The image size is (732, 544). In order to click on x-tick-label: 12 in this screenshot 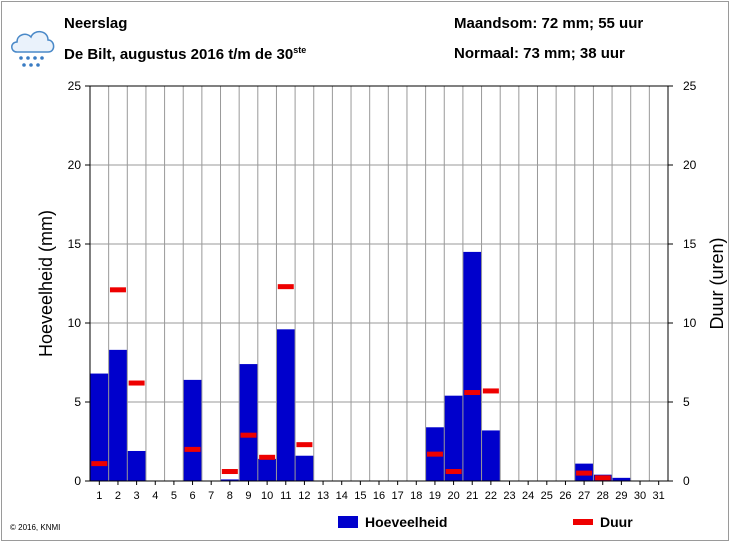, I will do `click(304, 496)`.